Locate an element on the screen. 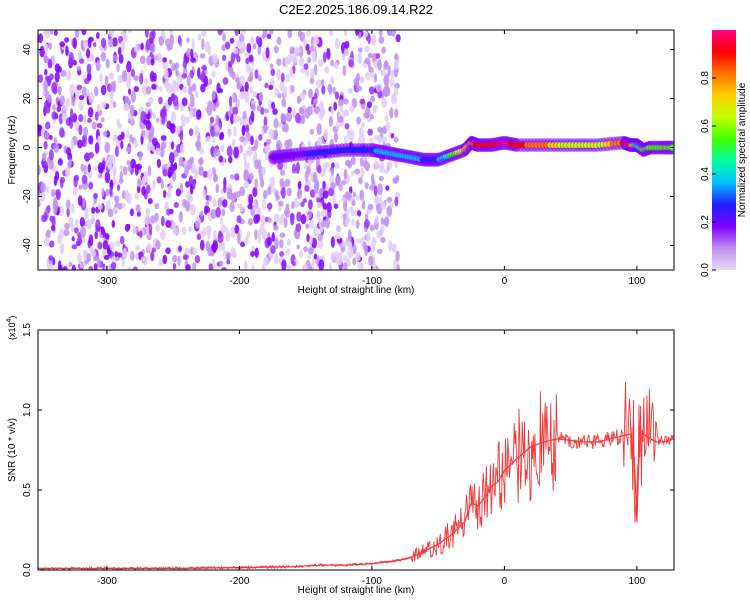 Image resolution: width=750 pixels, height=600 pixels. x-tick-label: -200 is located at coordinates (239, 281).